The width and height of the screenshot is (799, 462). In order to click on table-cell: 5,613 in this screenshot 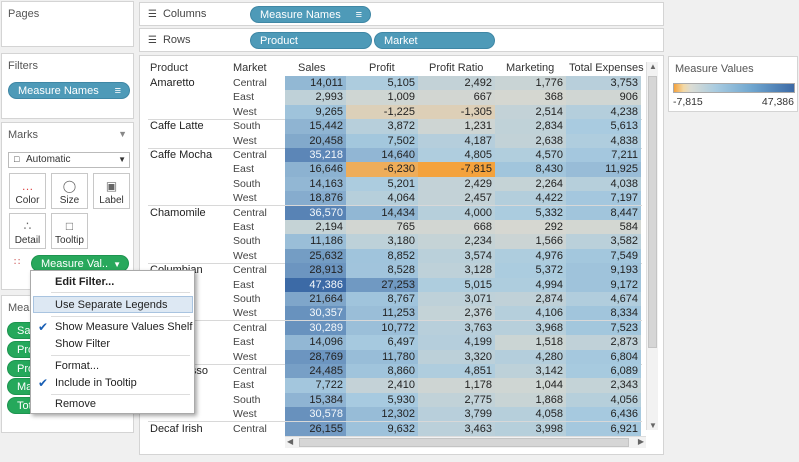, I will do `click(603, 127)`.